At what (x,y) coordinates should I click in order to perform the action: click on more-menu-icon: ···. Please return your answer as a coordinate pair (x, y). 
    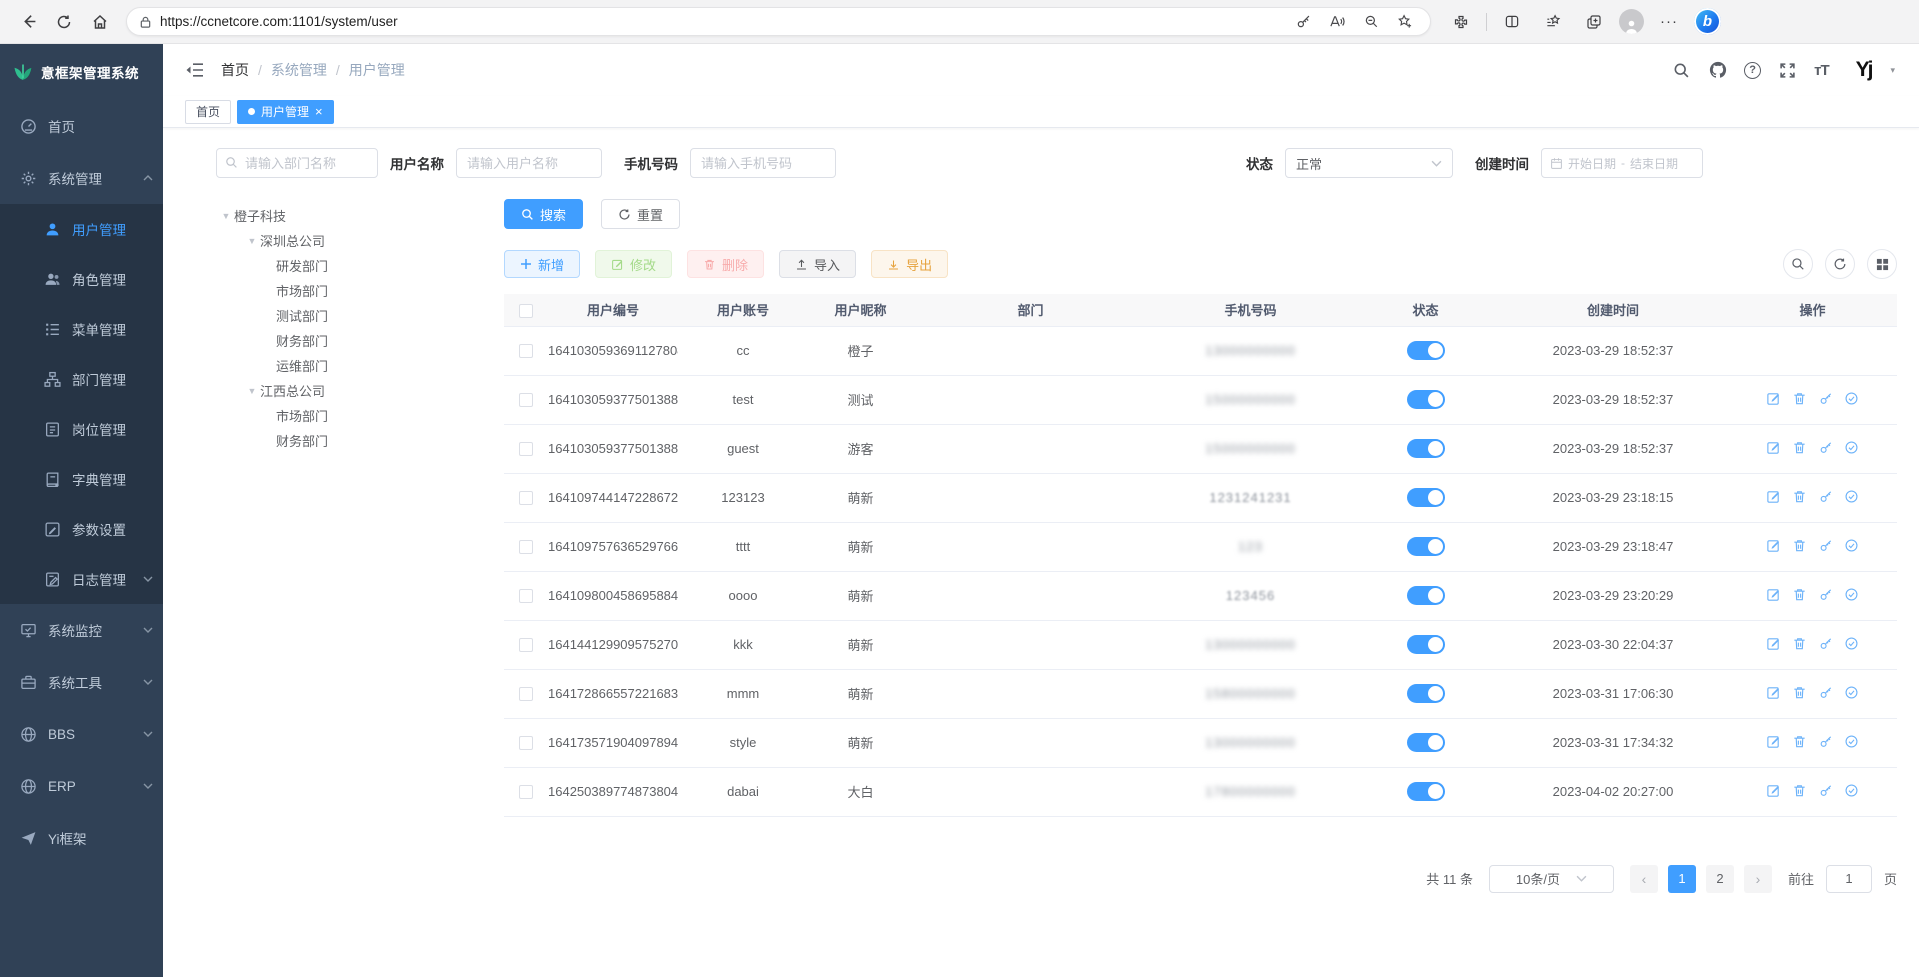
    Looking at the image, I should click on (1669, 21).